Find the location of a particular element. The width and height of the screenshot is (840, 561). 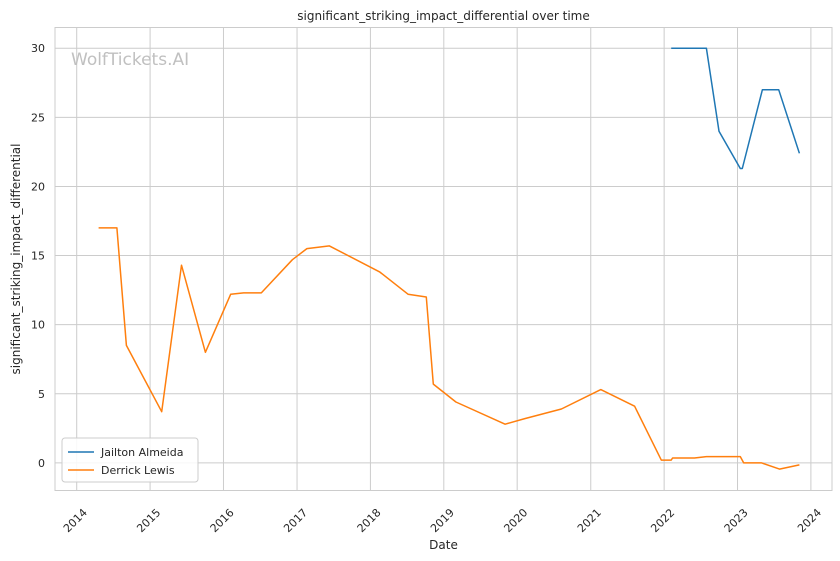

y-tick-label: 20 is located at coordinates (38, 186).